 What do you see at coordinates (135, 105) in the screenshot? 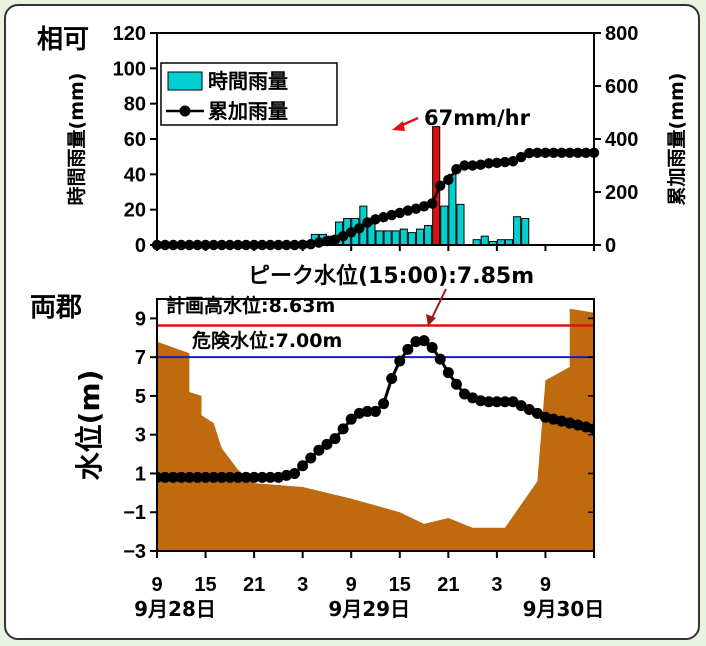
I see `rain-ytick-left-label: 80` at bounding box center [135, 105].